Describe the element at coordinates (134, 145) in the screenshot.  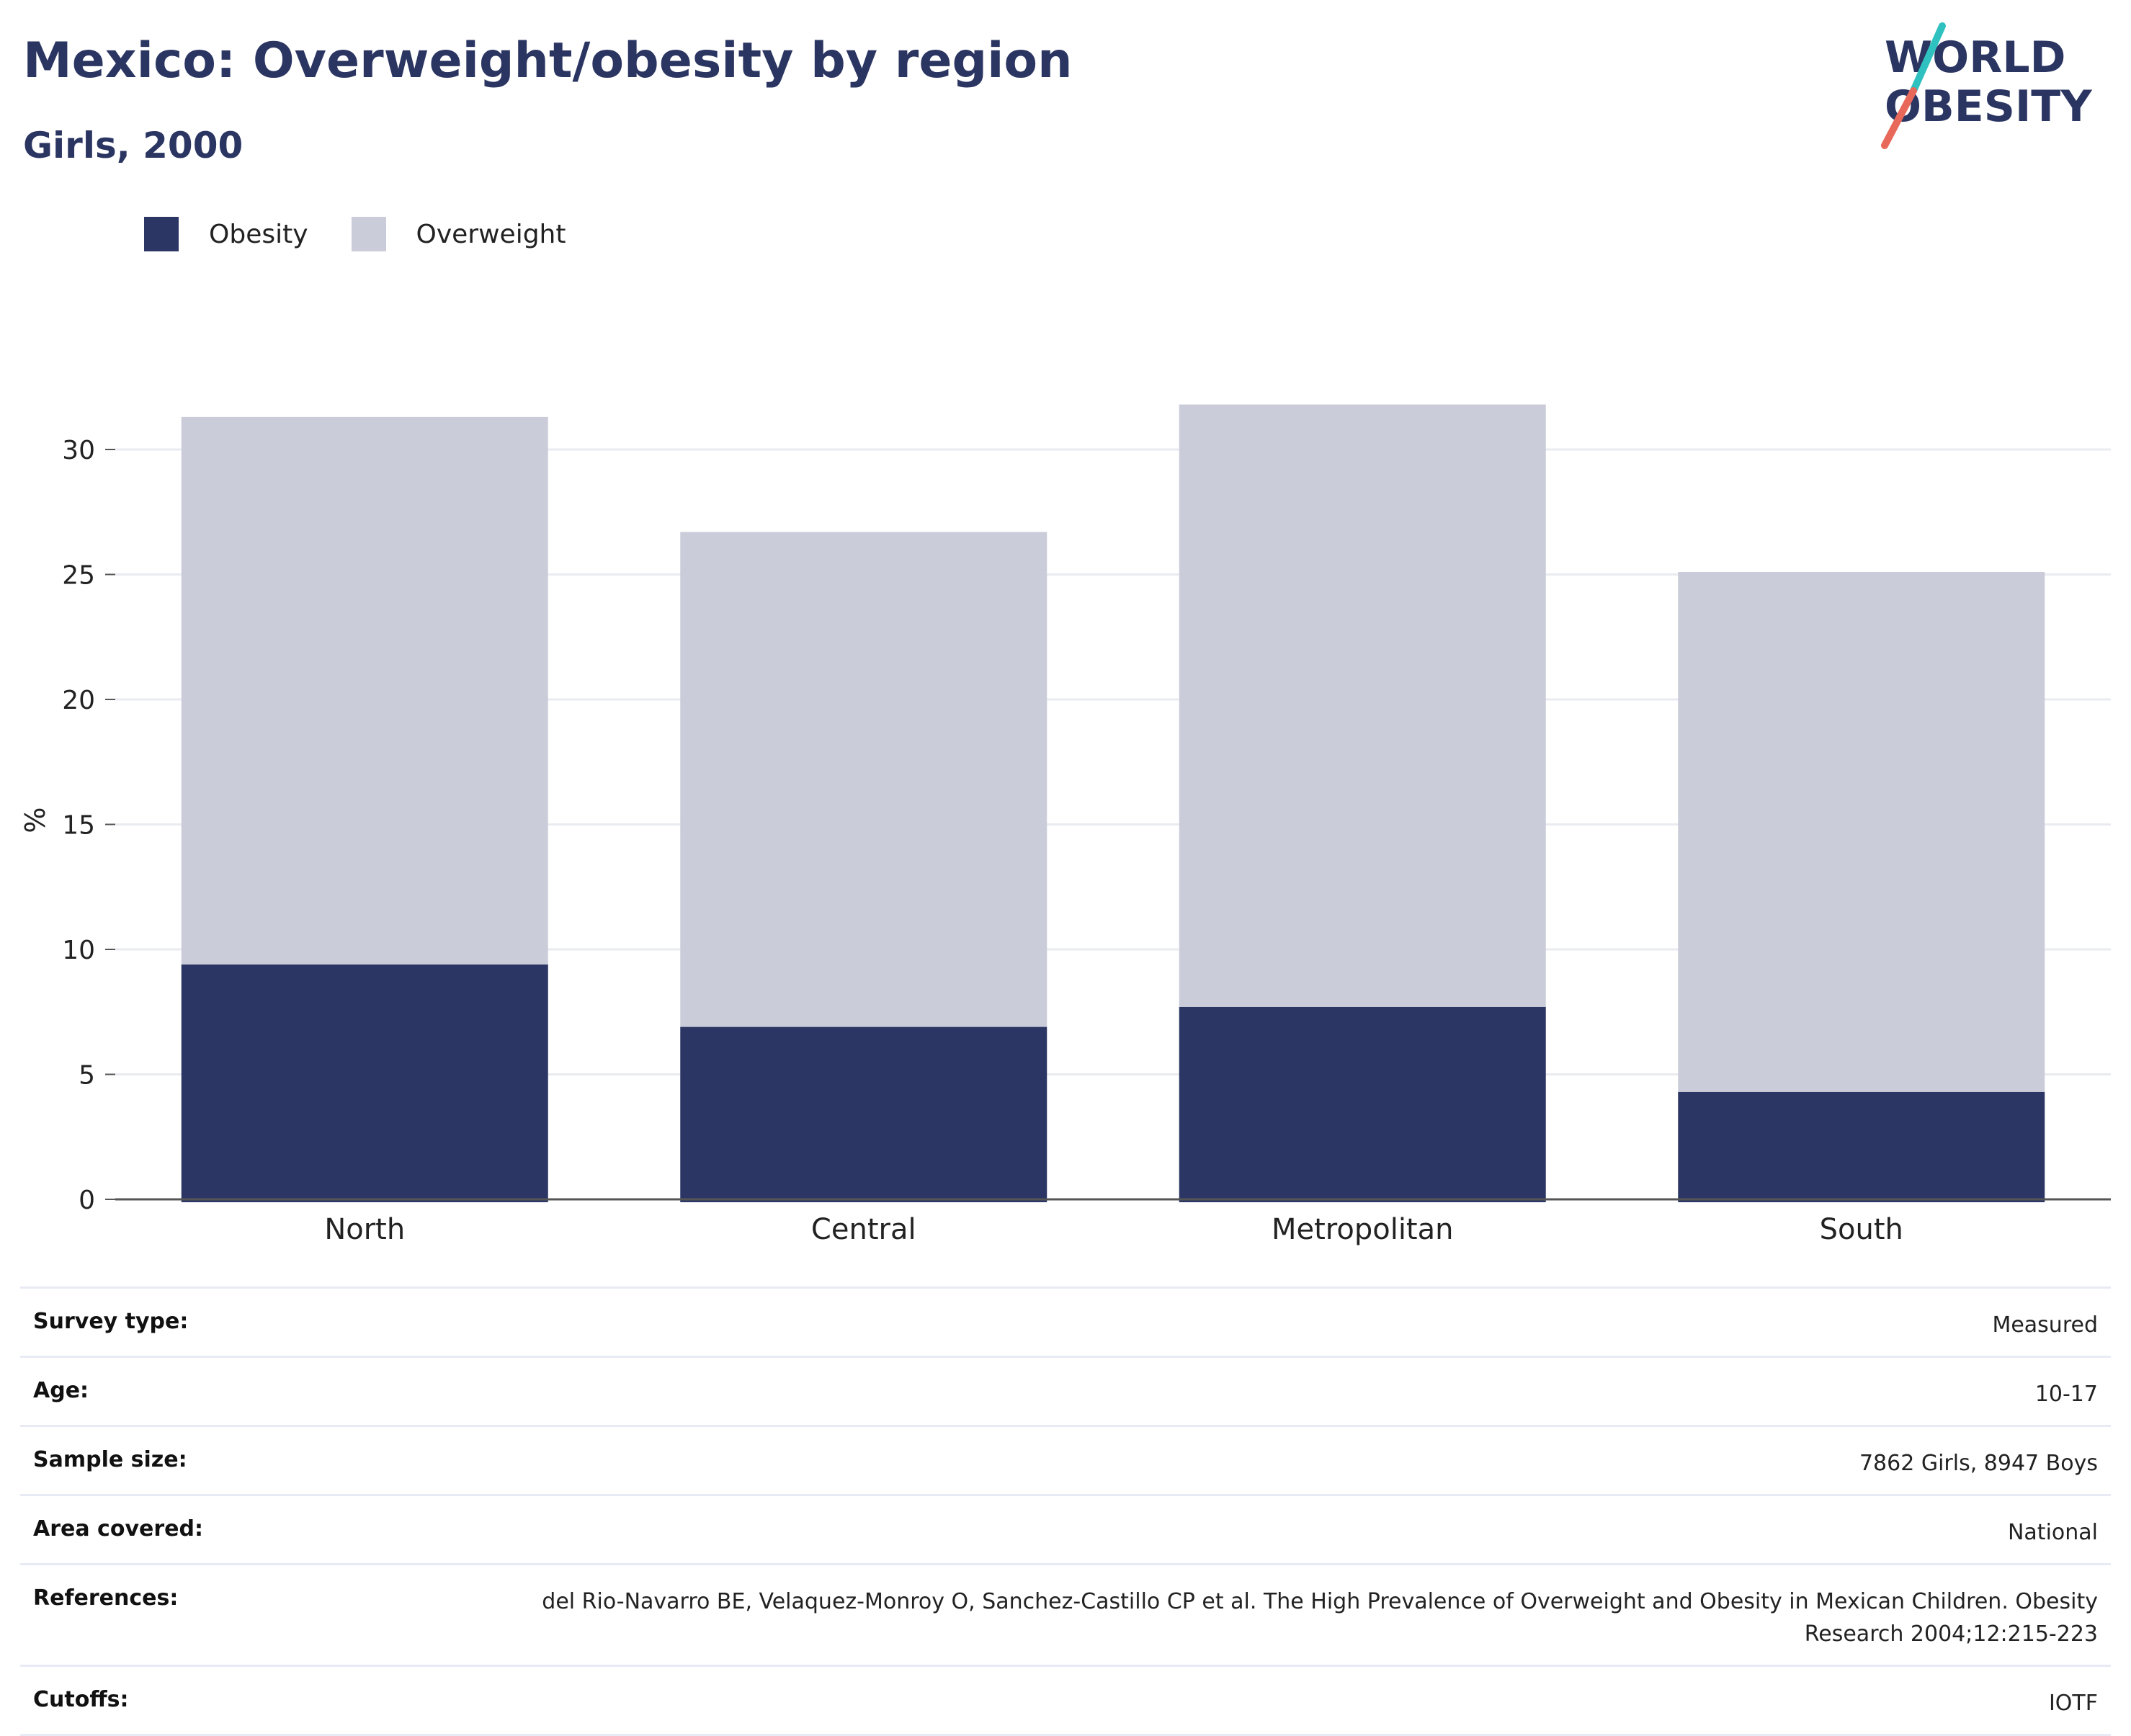
I see `chart-subtitle: Girls, 2000` at that location.